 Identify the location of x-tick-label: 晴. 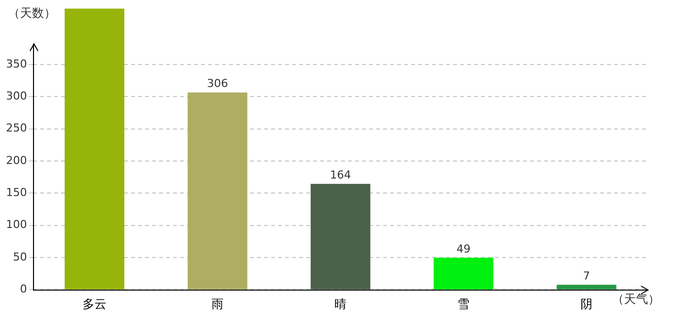
(340, 303).